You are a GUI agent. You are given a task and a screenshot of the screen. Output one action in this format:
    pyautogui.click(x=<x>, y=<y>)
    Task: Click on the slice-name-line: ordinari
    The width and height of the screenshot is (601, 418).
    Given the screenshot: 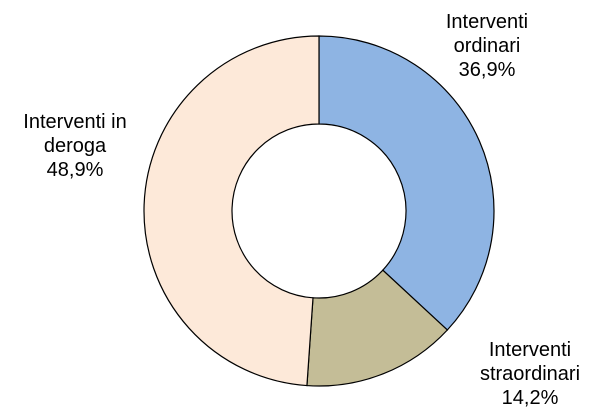 What is the action you would take?
    pyautogui.click(x=487, y=46)
    